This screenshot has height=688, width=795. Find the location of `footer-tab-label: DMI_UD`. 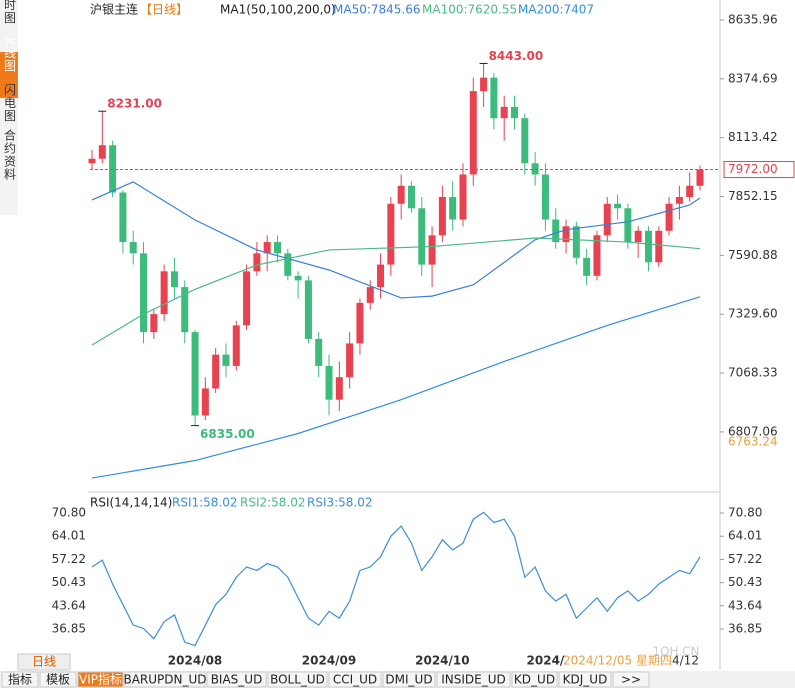

footer-tab-label: DMI_UD is located at coordinates (408, 680).